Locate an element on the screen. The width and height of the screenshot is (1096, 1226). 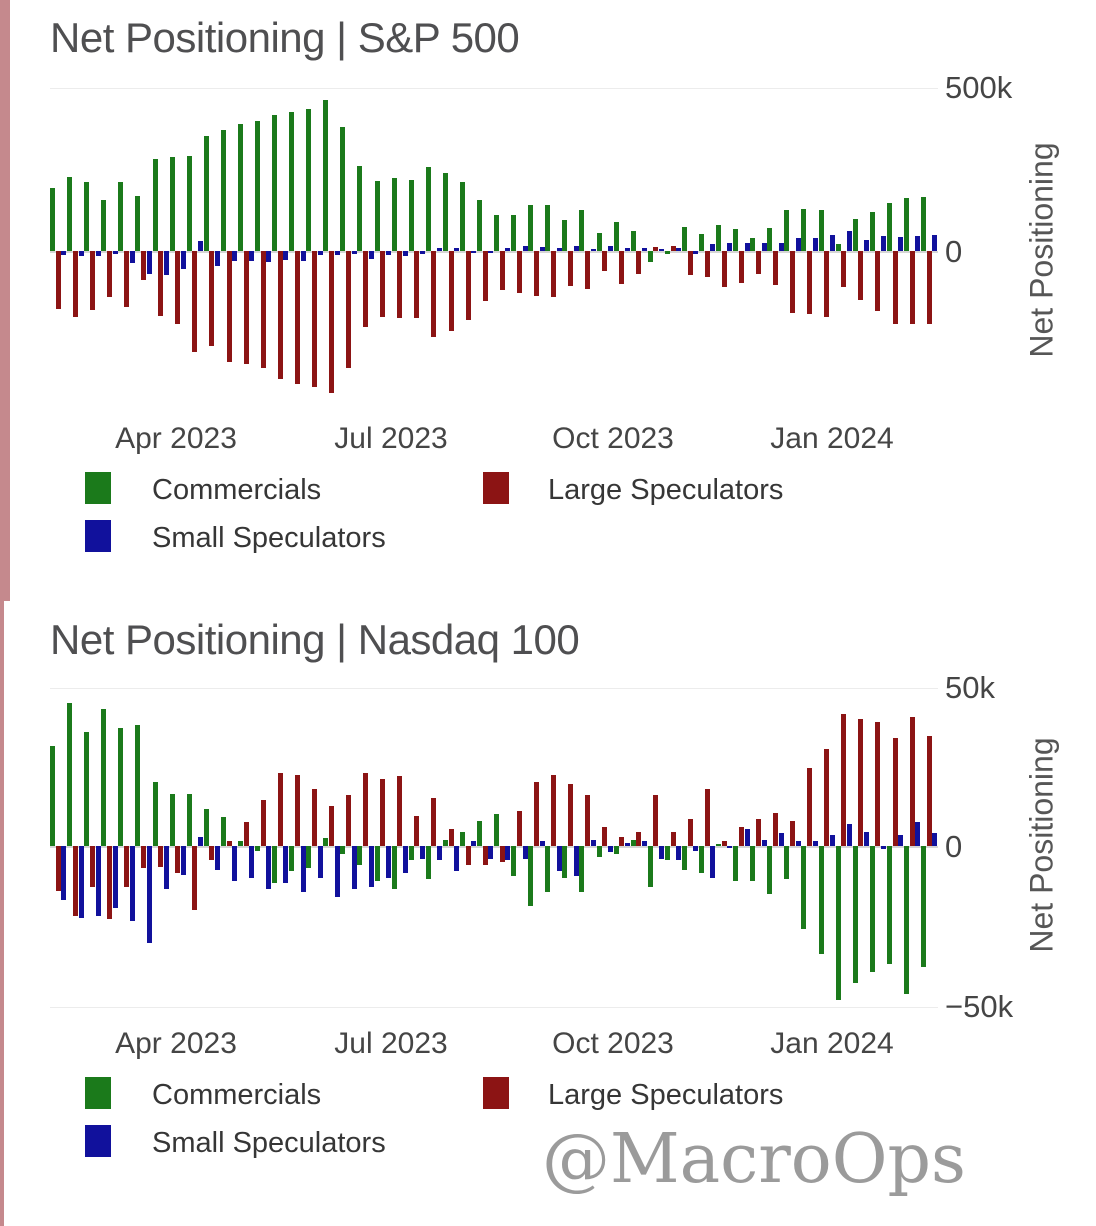
chart2-xtick-jan2024: Jan 2024 is located at coordinates (832, 1043).